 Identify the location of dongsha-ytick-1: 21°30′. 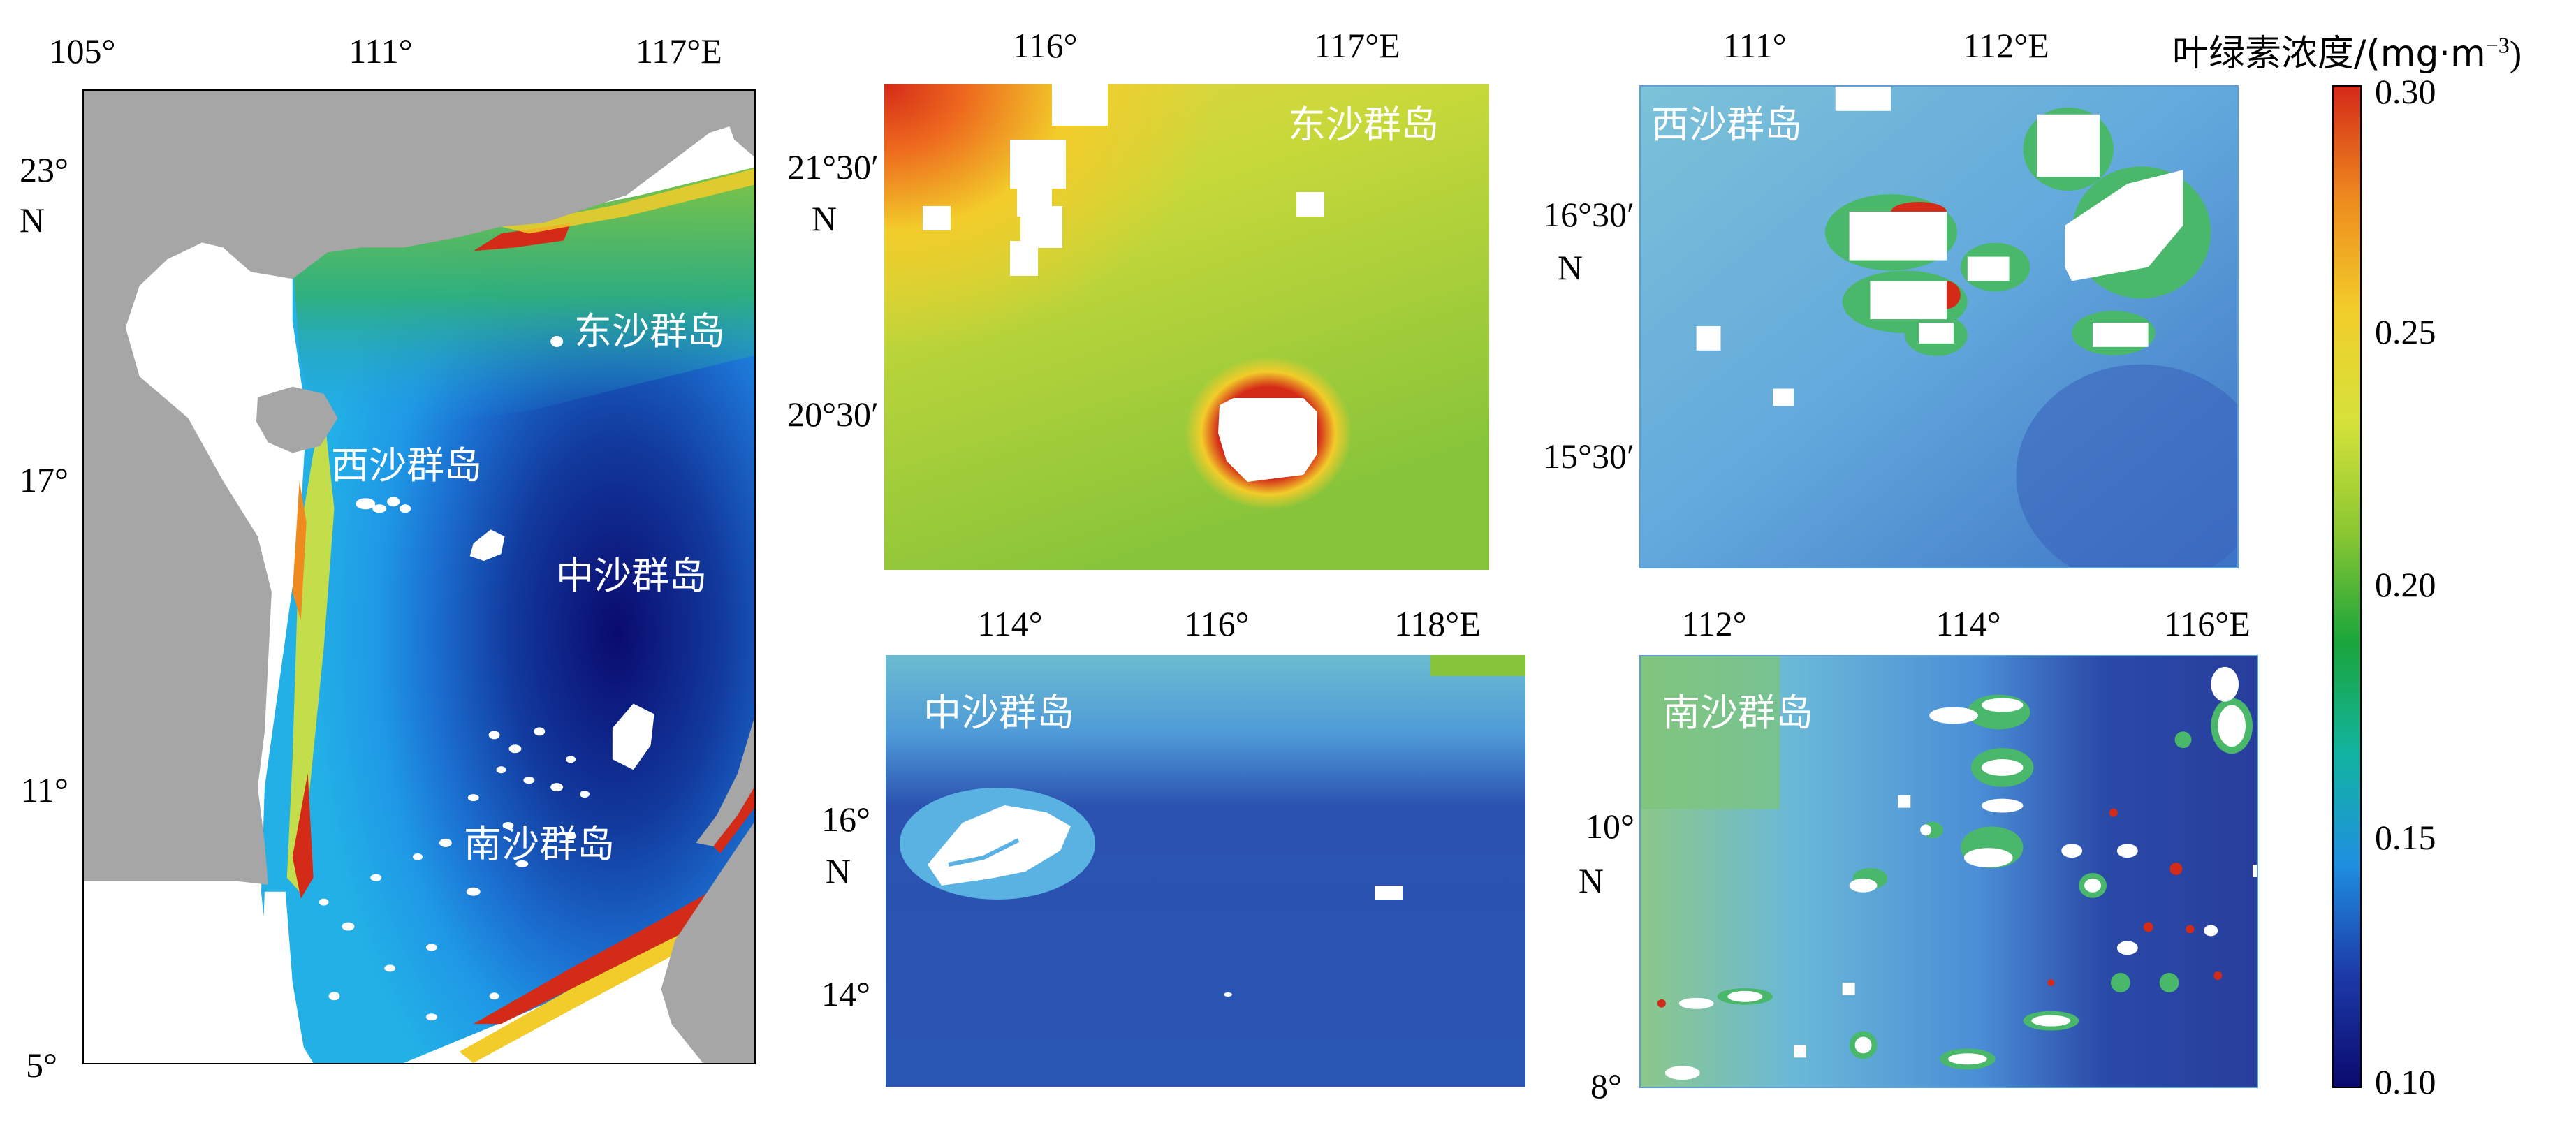
(833, 167).